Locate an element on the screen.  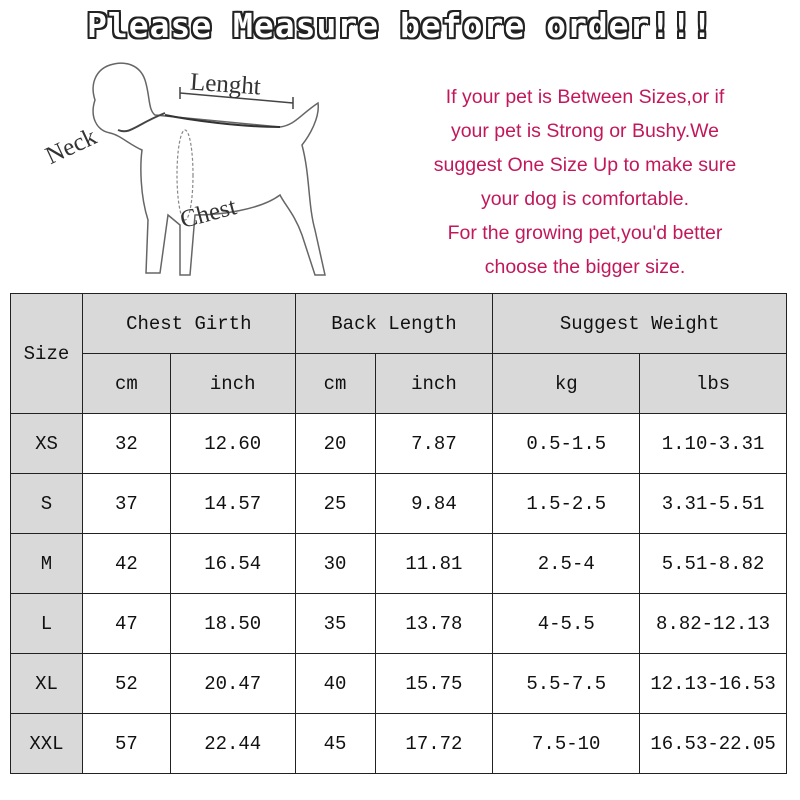
table-row: M 42 16.54 30 11.81 2.5-4 5.51-8.82 is located at coordinates (398, 563).